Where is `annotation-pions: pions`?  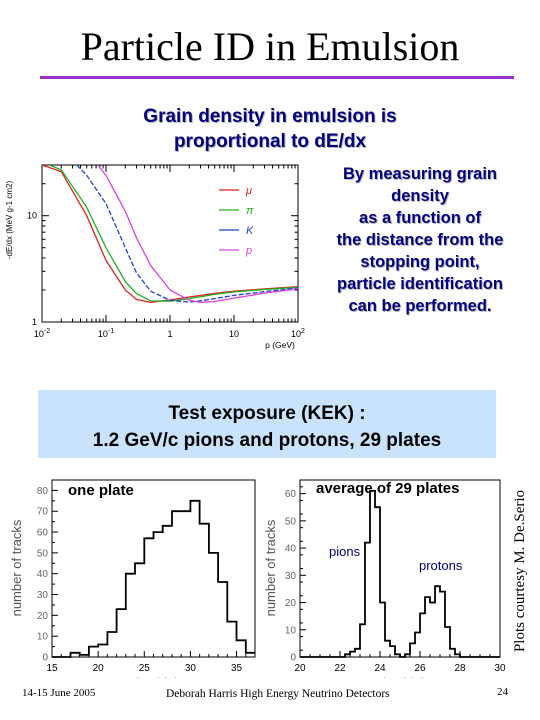 annotation-pions: pions is located at coordinates (345, 551).